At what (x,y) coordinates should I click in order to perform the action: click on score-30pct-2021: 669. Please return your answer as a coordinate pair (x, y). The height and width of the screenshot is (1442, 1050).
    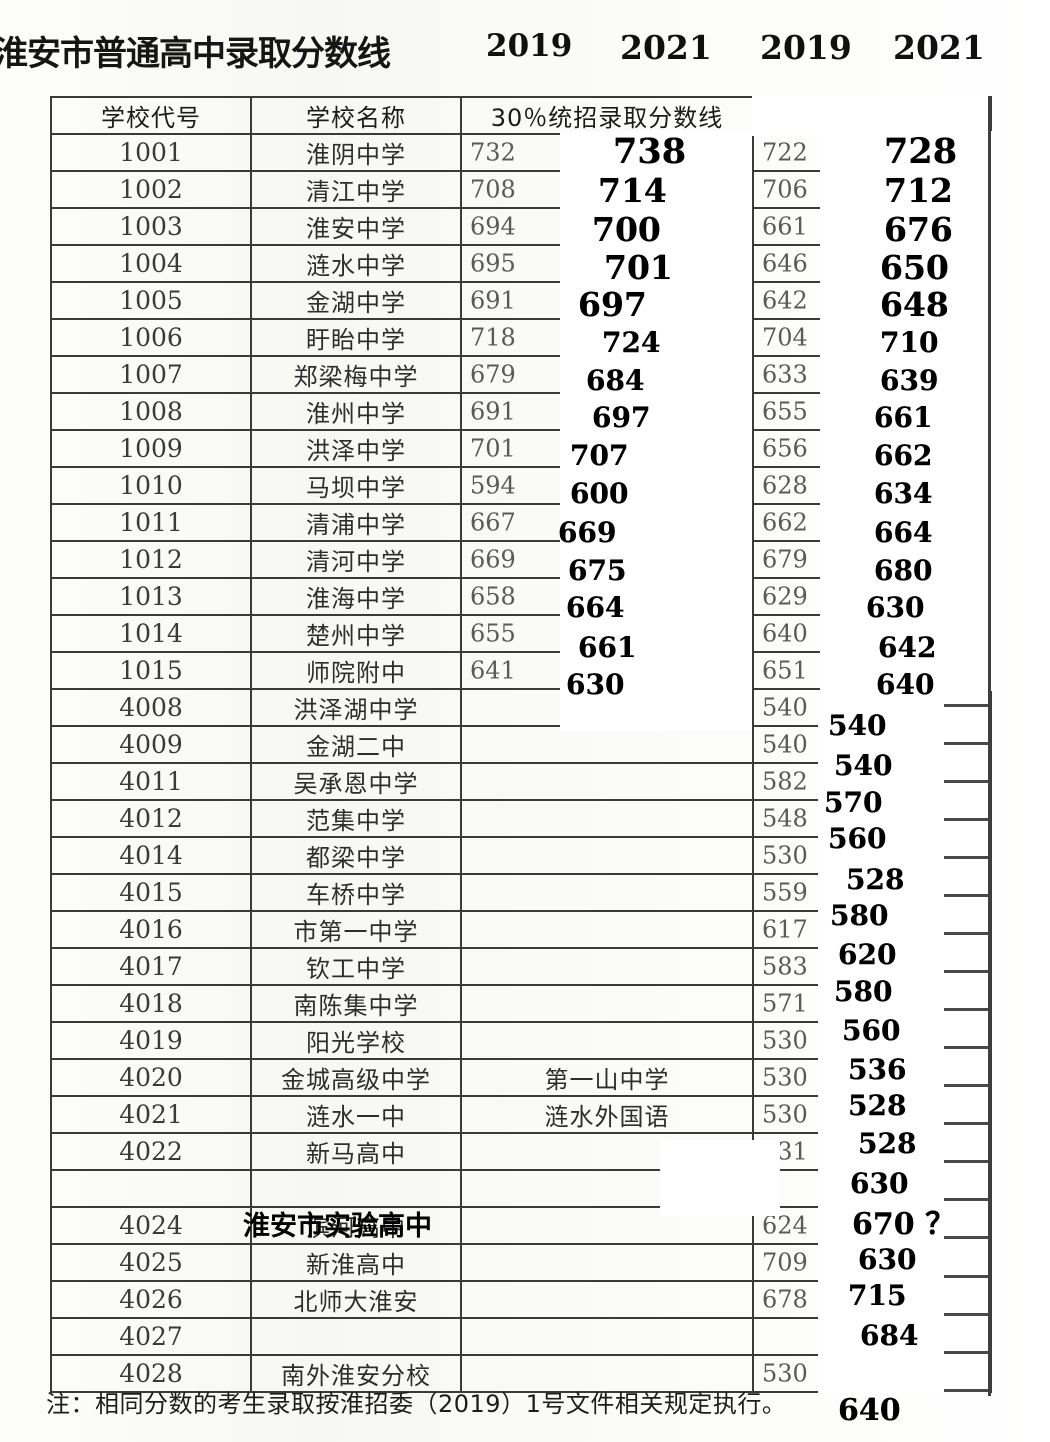
    Looking at the image, I should click on (587, 532).